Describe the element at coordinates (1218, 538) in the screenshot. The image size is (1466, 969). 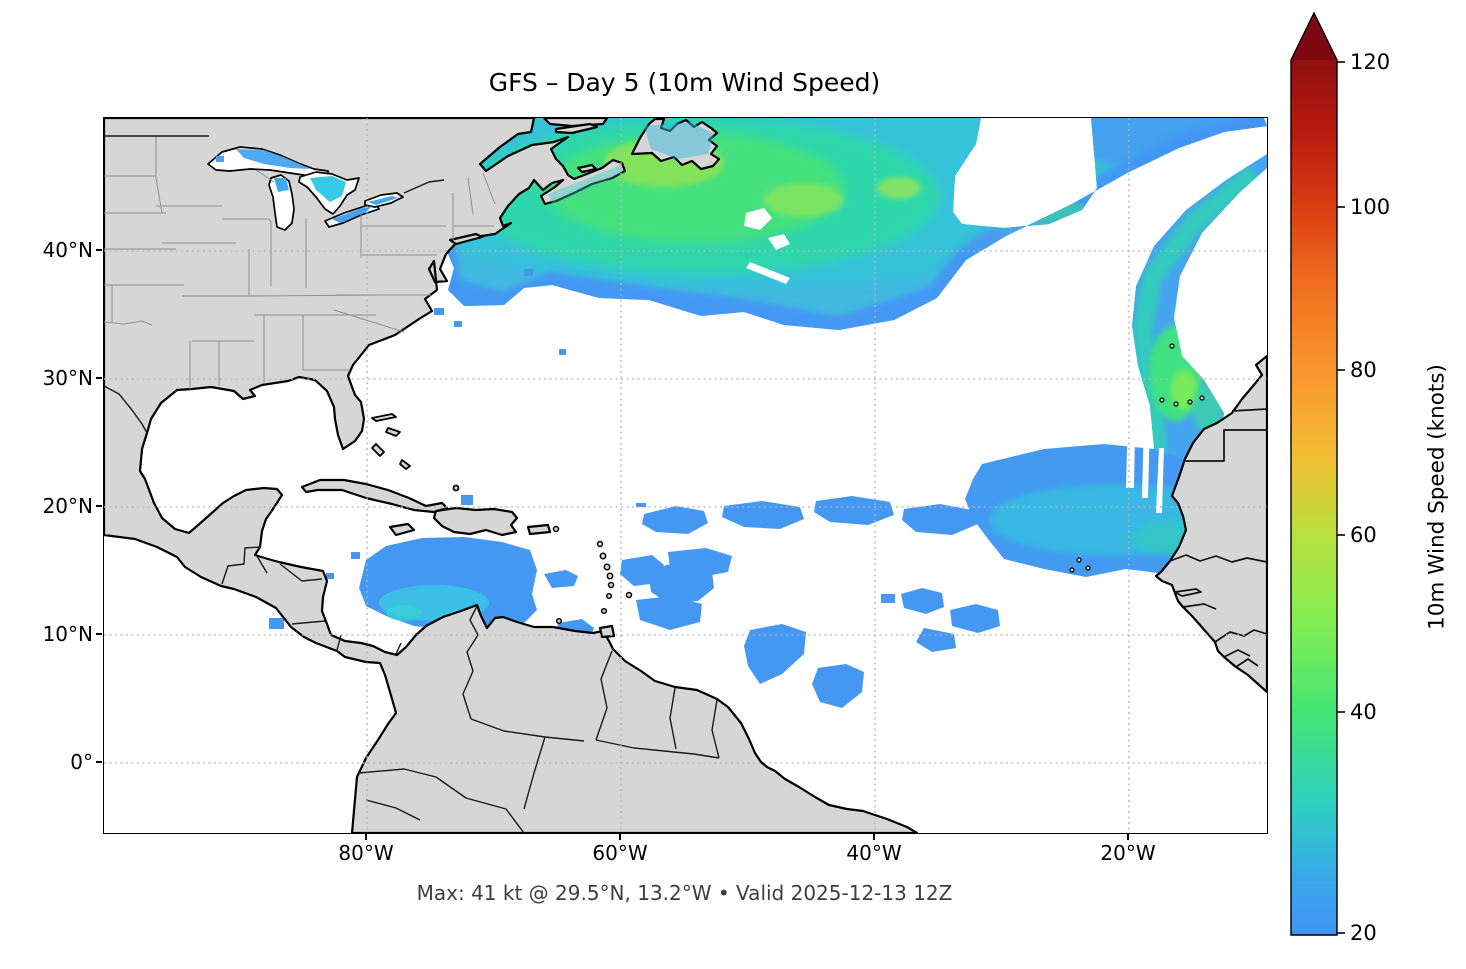
I see `africa-borders` at that location.